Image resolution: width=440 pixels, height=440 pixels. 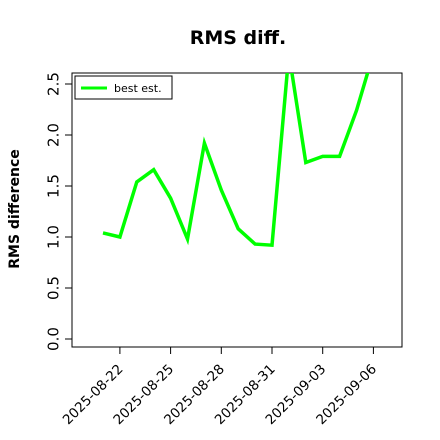 I want to click on y-tick-label: 2.5, so click(x=54, y=84).